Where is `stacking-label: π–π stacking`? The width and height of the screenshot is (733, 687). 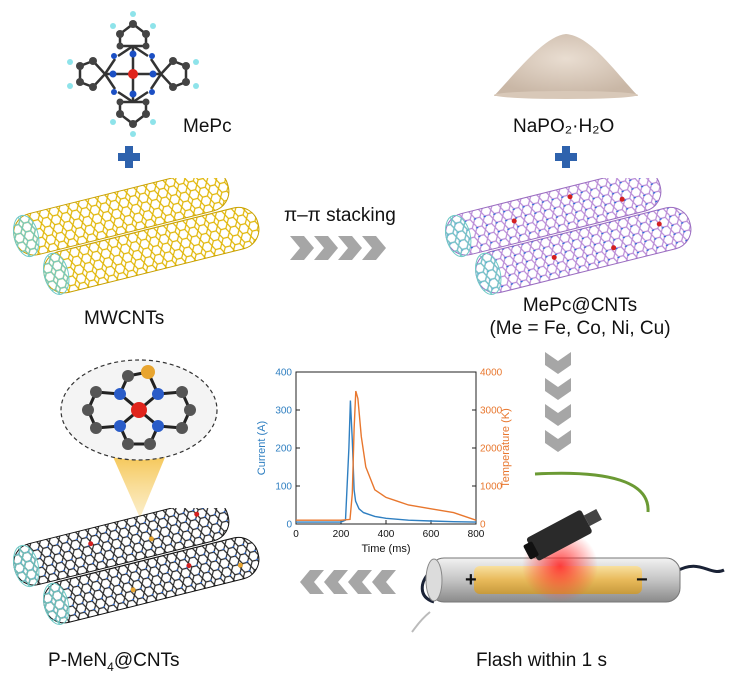
stacking-label: π–π stacking is located at coordinates (340, 215).